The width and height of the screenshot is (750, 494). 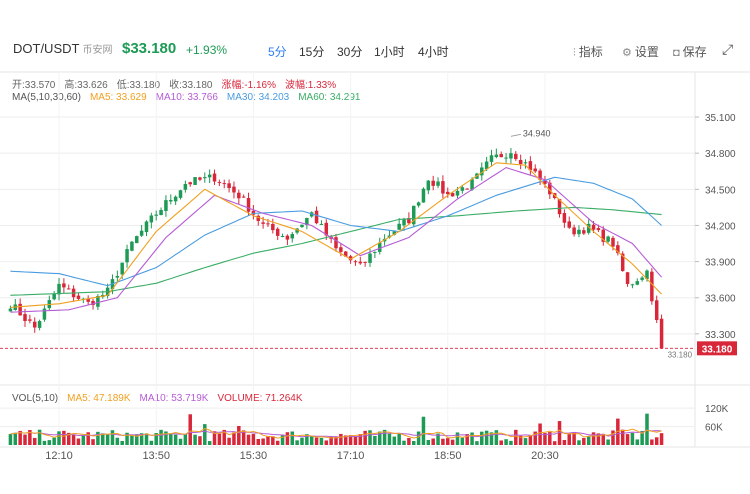 What do you see at coordinates (588, 51) in the screenshot?
I see `indicators-button: ⫶ 指标` at bounding box center [588, 51].